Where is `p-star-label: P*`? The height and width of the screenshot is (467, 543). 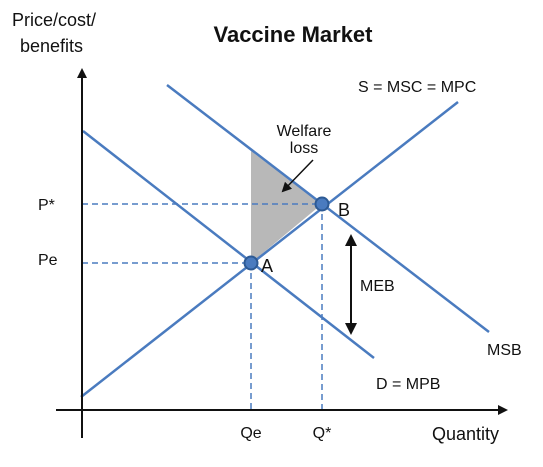
p-star-label: P* is located at coordinates (46, 205).